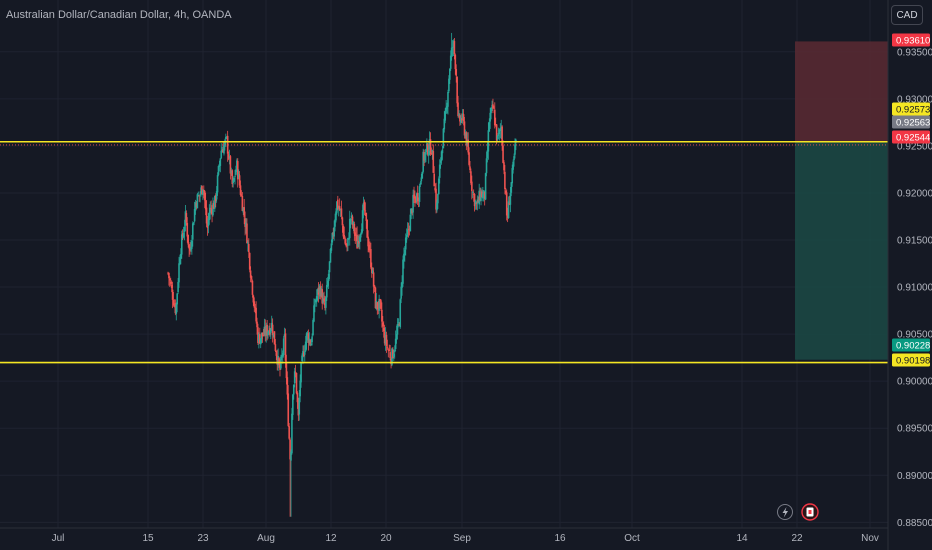 The width and height of the screenshot is (932, 550). I want to click on lightning-event-icon, so click(785, 512).